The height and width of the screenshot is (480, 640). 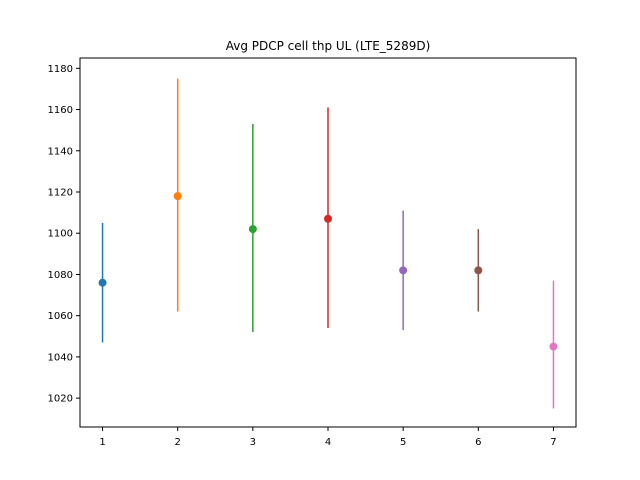 What do you see at coordinates (178, 442) in the screenshot?
I see `x-tick-label: 2` at bounding box center [178, 442].